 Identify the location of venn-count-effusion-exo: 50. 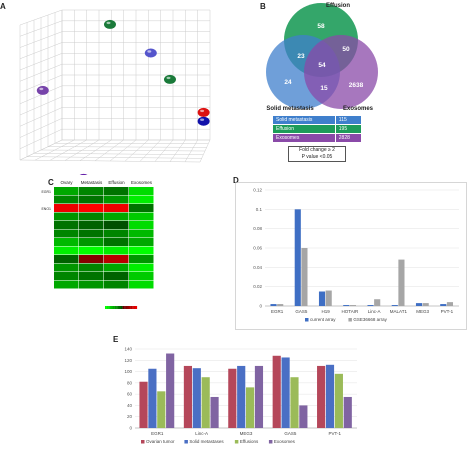
(346, 49).